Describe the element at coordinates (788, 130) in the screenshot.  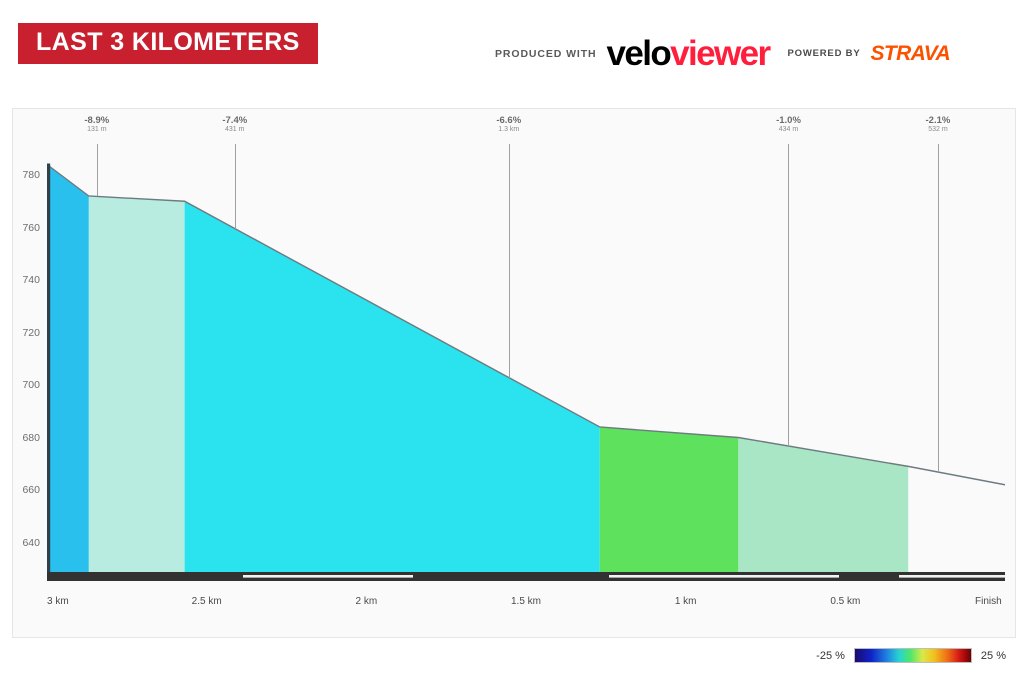
I see `callout-distance-value: 434 m` at that location.